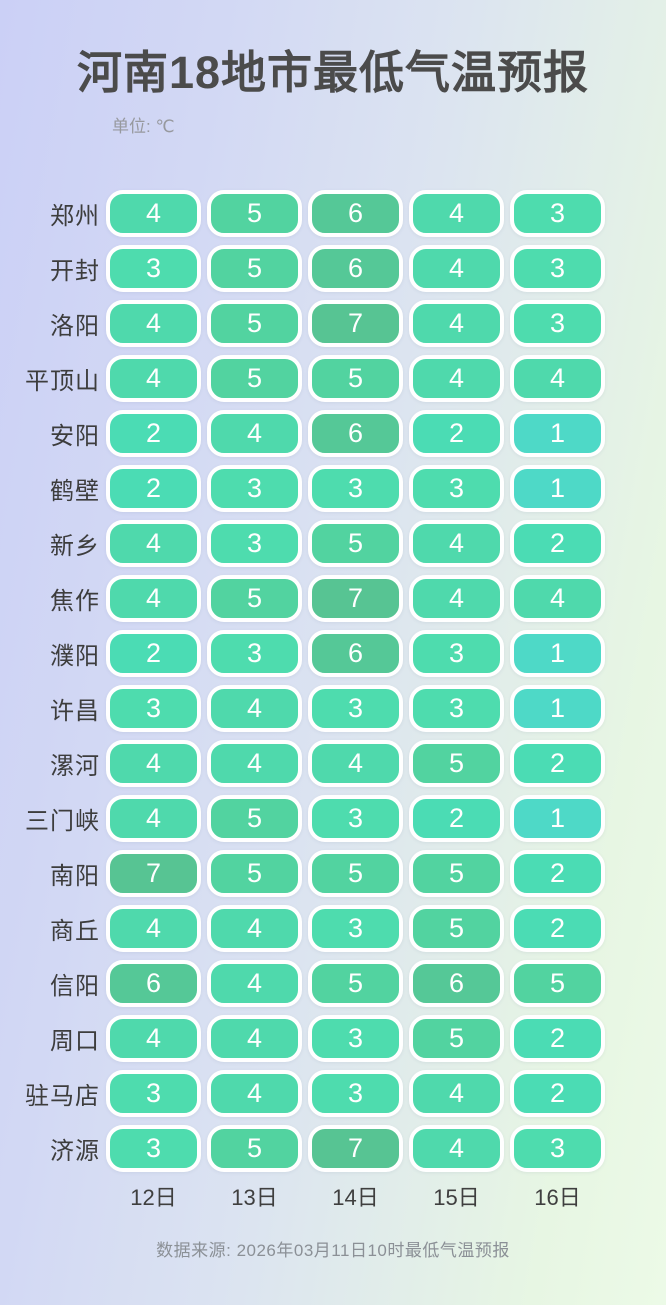  I want to click on table-row: 安阳 2 4 6 2 1, so click(333, 433).